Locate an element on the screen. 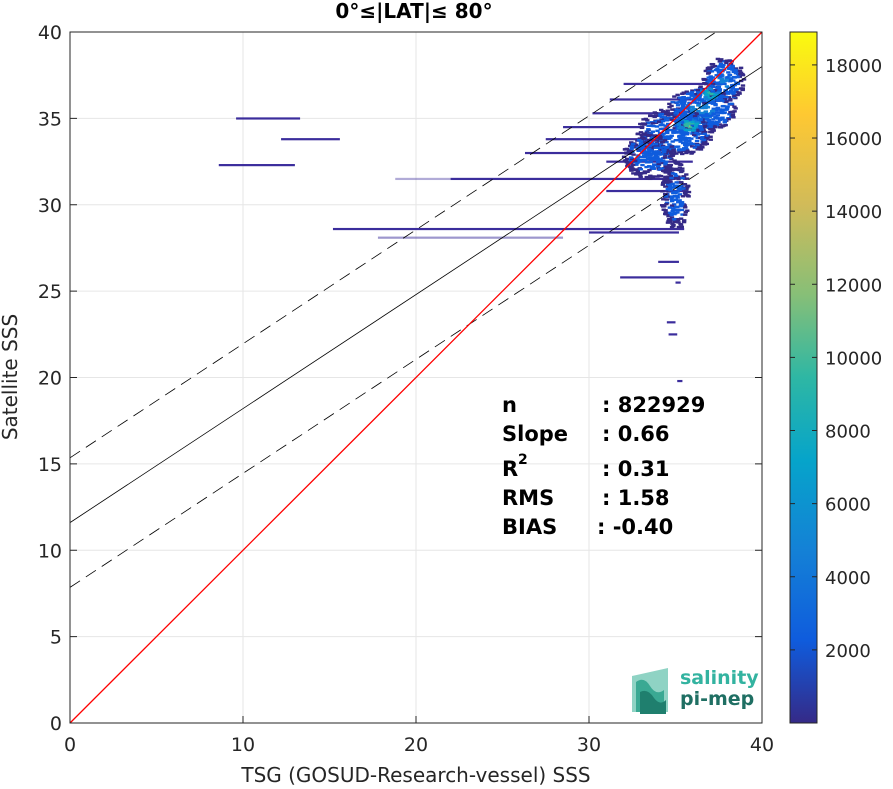 The image size is (893, 789). stat-value-rms: : 1.58 is located at coordinates (636, 498).